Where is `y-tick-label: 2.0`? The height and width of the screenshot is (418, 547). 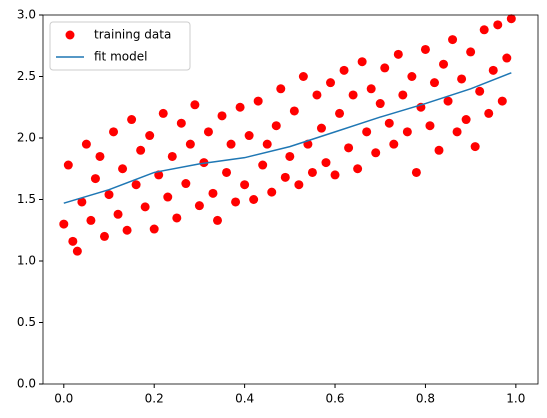
y-tick-label: 2.0 is located at coordinates (26, 138).